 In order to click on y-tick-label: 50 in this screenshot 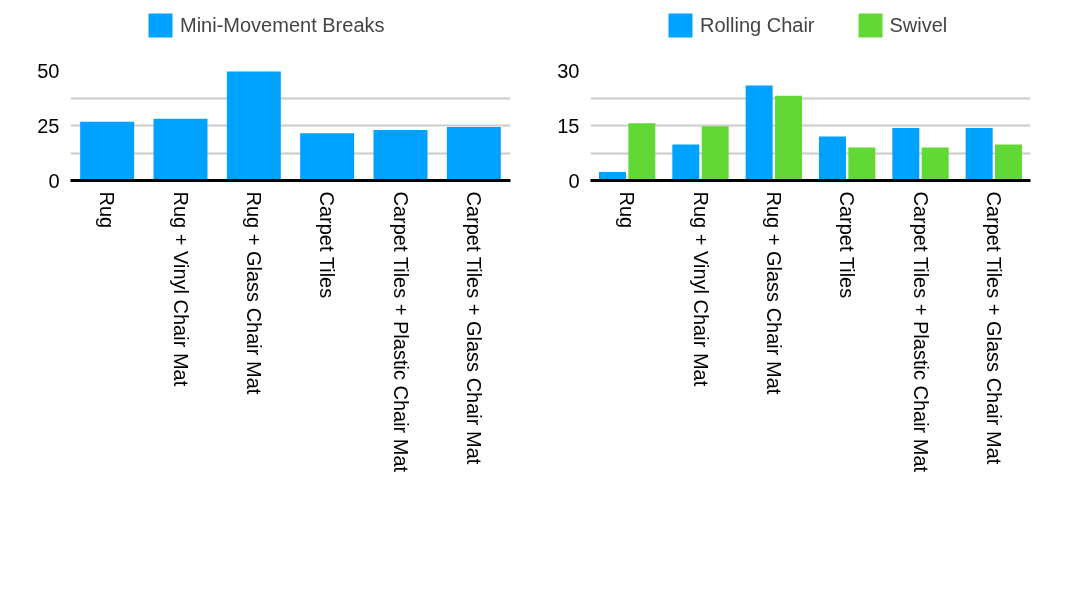, I will do `click(48, 70)`.